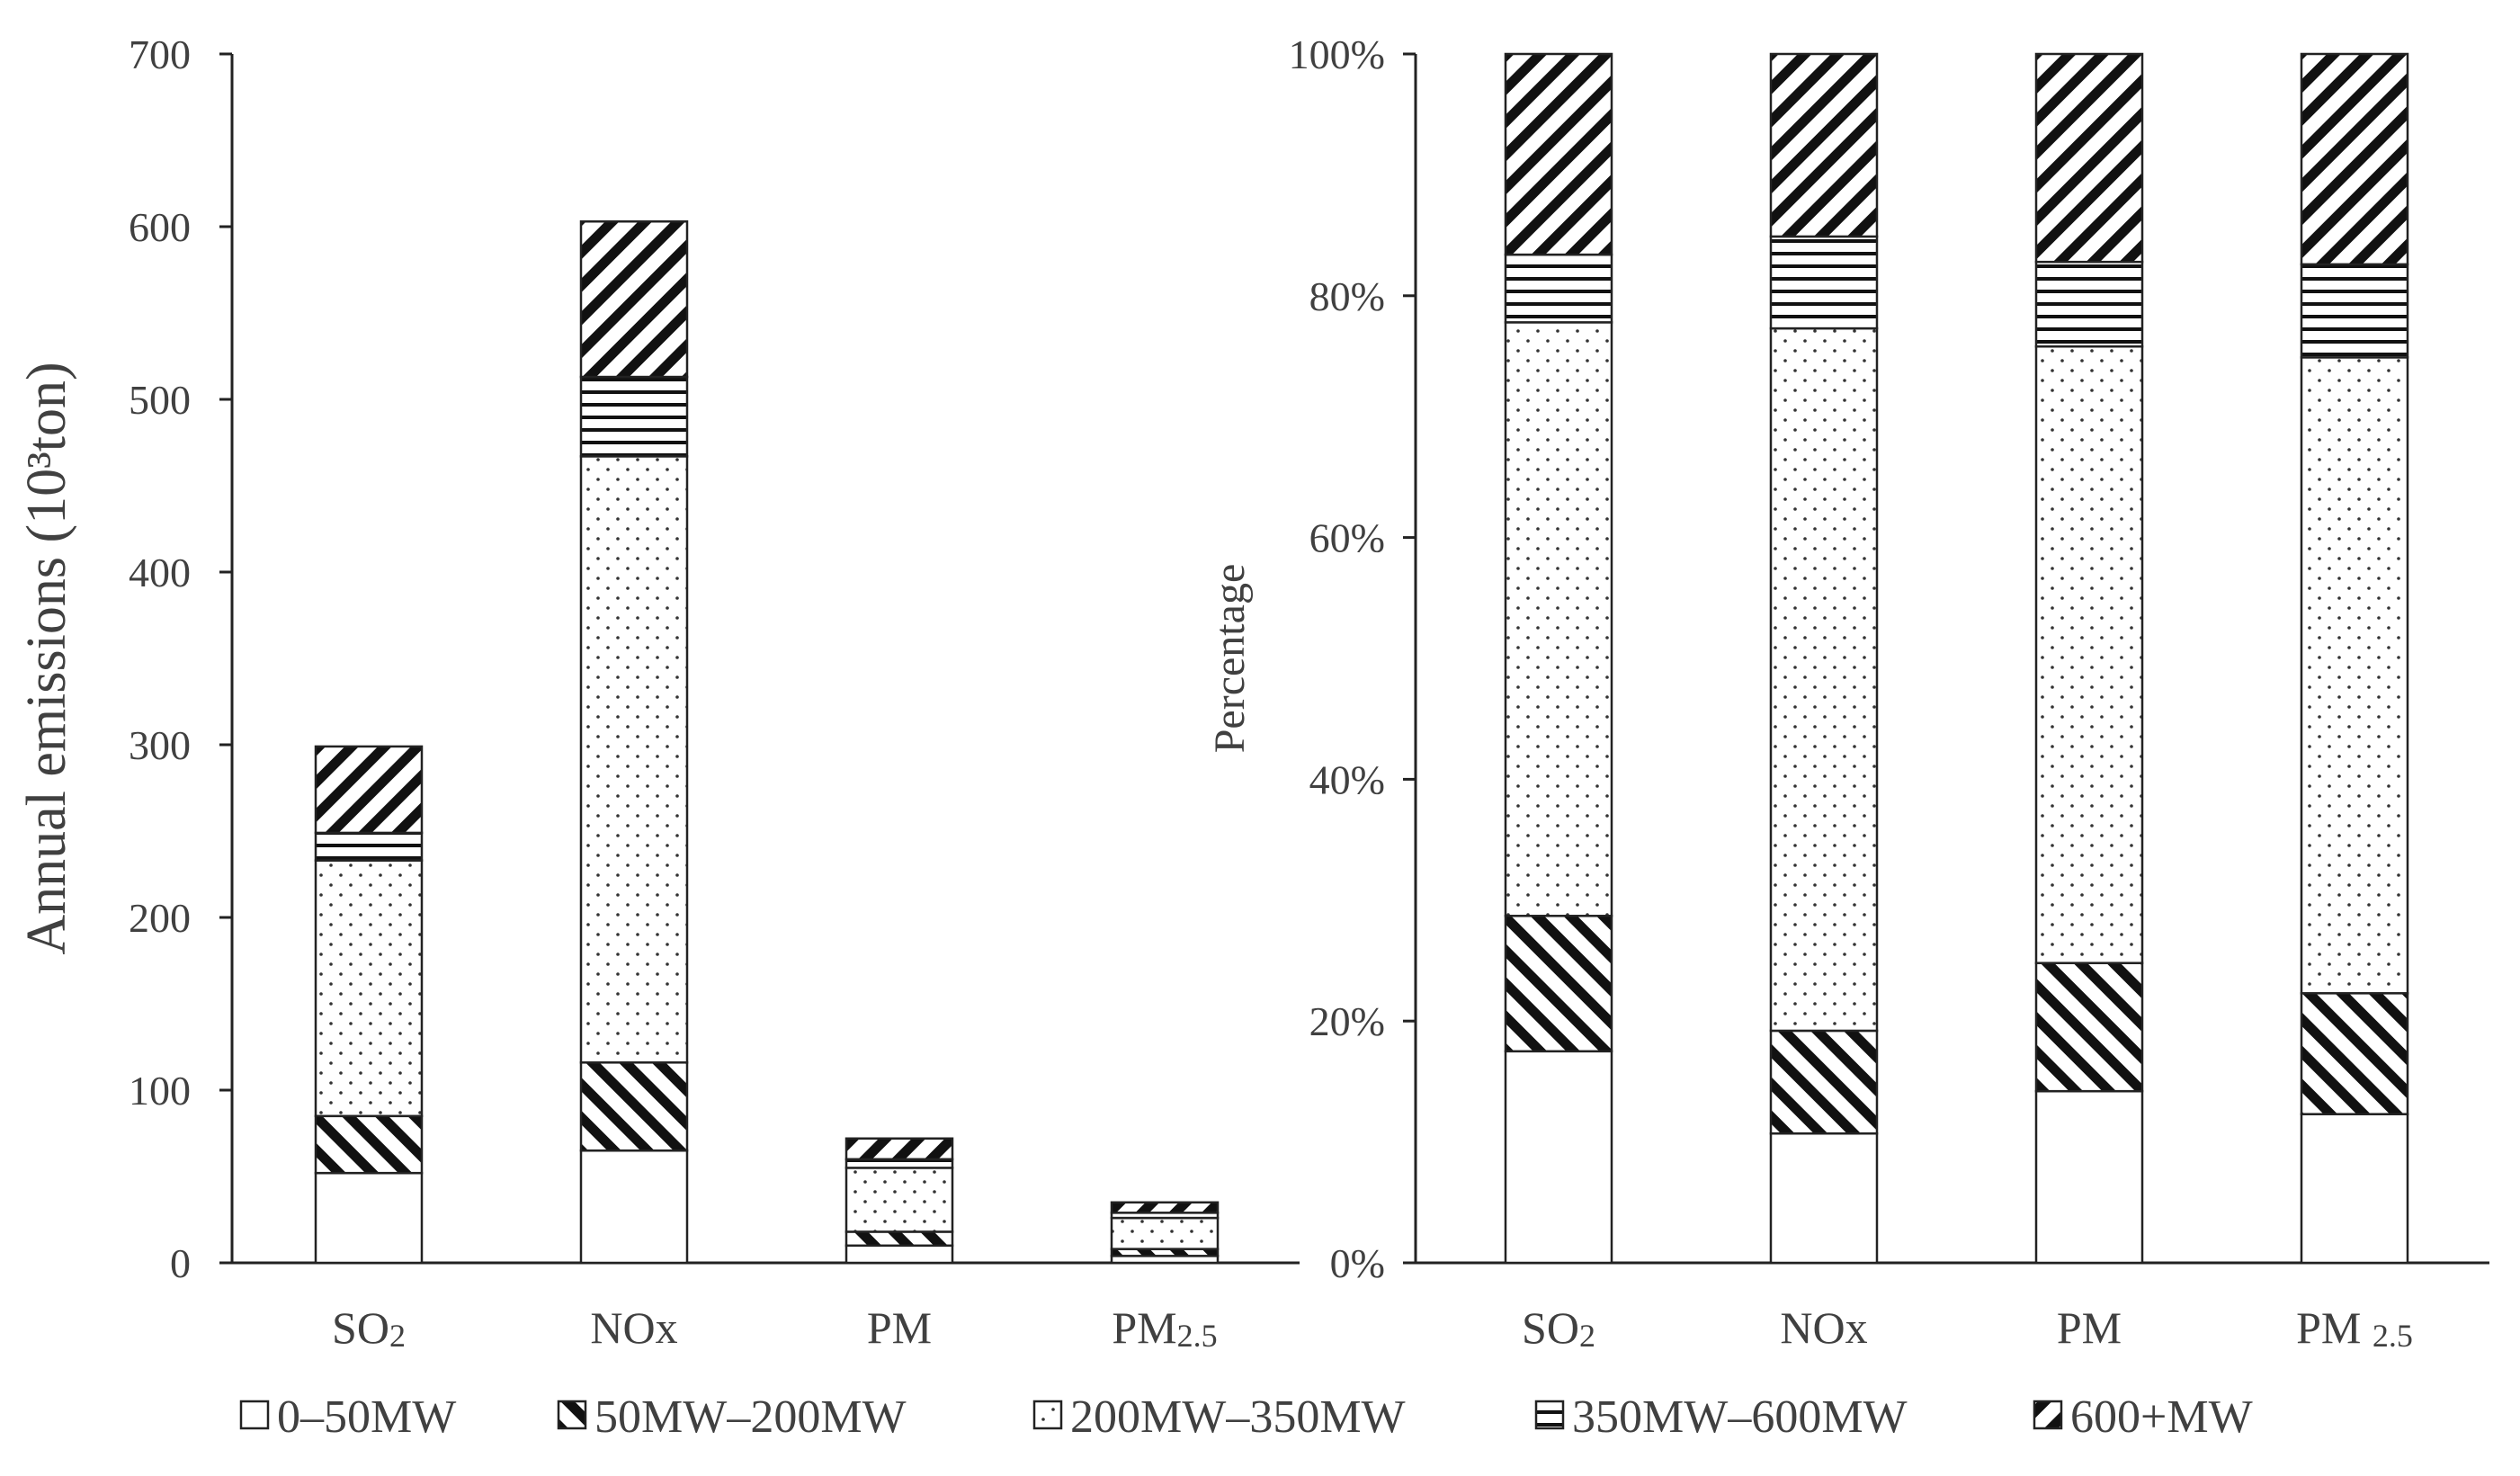  What do you see at coordinates (367, 1417) in the screenshot?
I see `legend-label: 0–50MW` at bounding box center [367, 1417].